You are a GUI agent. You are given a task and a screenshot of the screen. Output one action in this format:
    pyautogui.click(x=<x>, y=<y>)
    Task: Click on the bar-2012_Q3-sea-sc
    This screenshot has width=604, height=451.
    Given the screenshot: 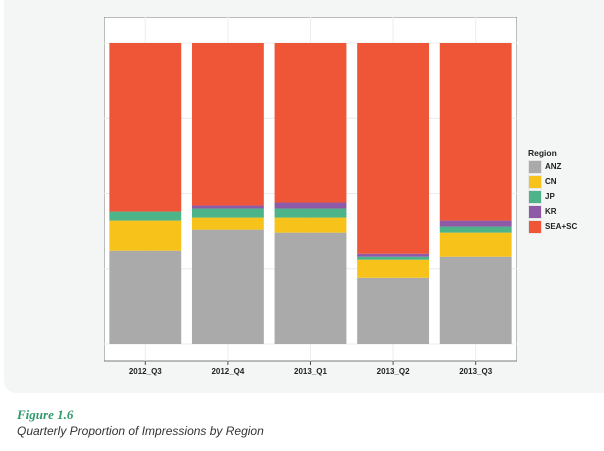 What is the action you would take?
    pyautogui.click(x=145, y=127)
    